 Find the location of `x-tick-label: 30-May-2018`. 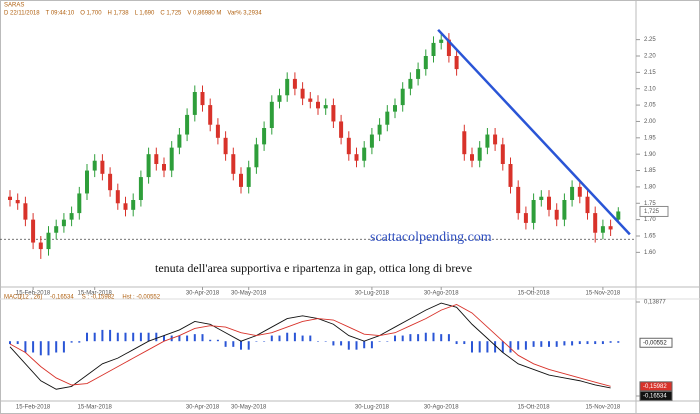

x-tick-label: 30-May-2018 is located at coordinates (249, 294).